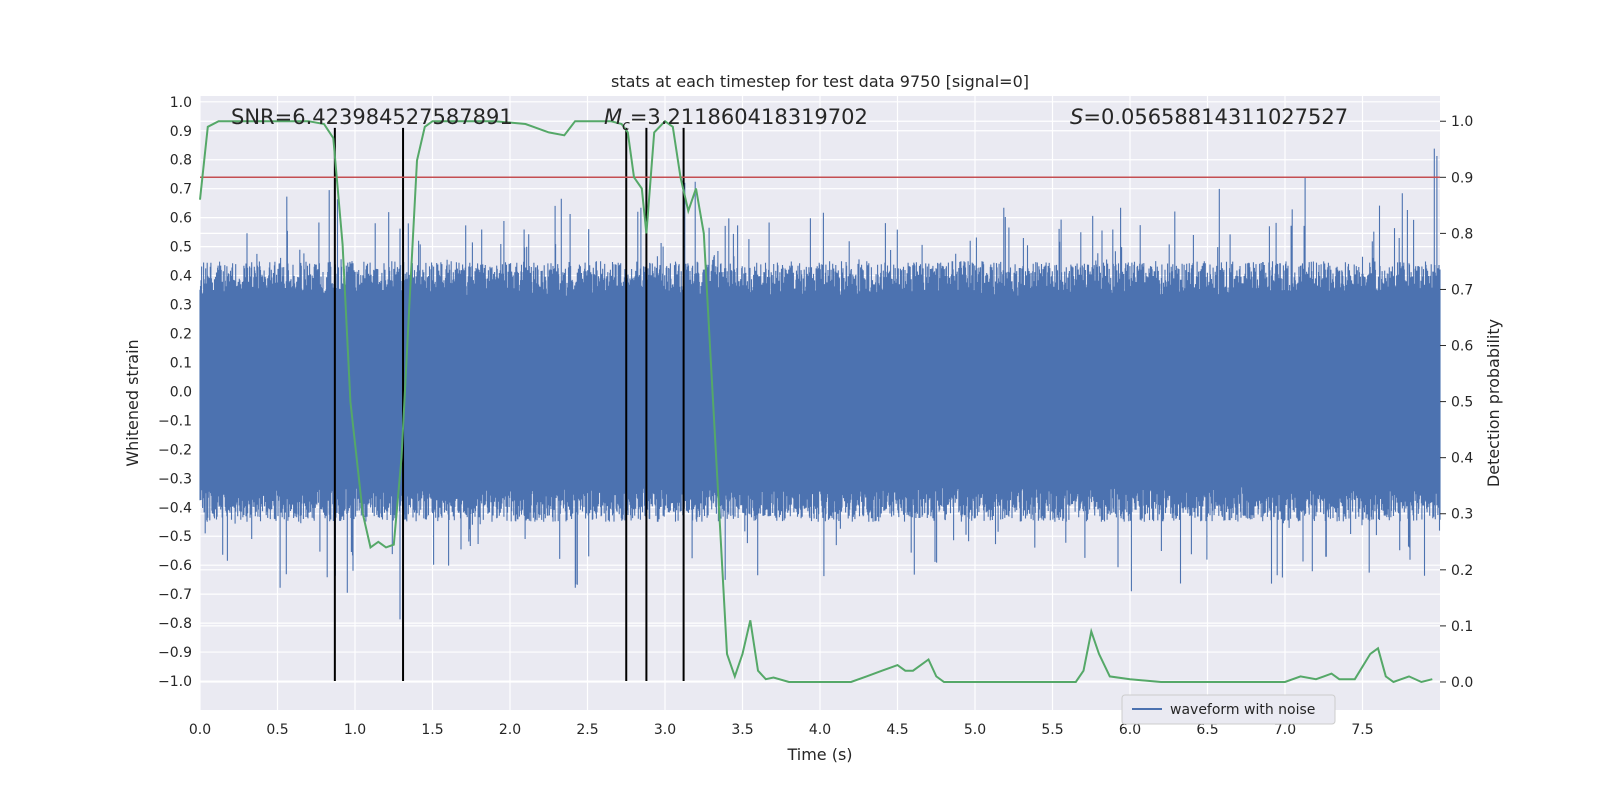 The image size is (1600, 800). What do you see at coordinates (175, 479) in the screenshot?
I see `y-tick-label: −0.3` at bounding box center [175, 479].